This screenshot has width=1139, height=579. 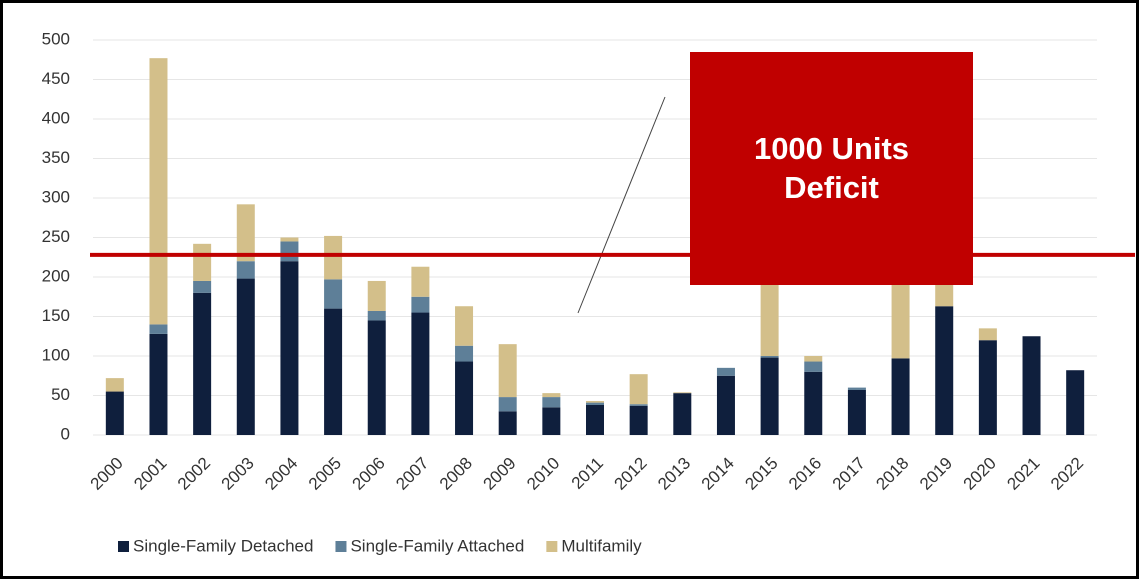 I want to click on legend-label: Single-Family Detached, so click(x=223, y=545).